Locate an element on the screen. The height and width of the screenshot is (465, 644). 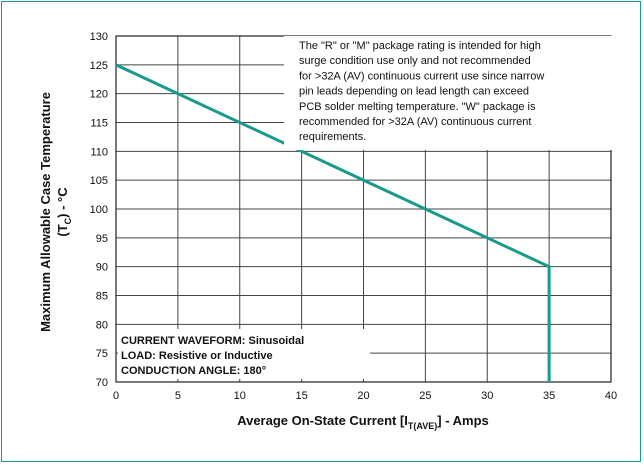
y-tick-label: 80 is located at coordinates (102, 325).